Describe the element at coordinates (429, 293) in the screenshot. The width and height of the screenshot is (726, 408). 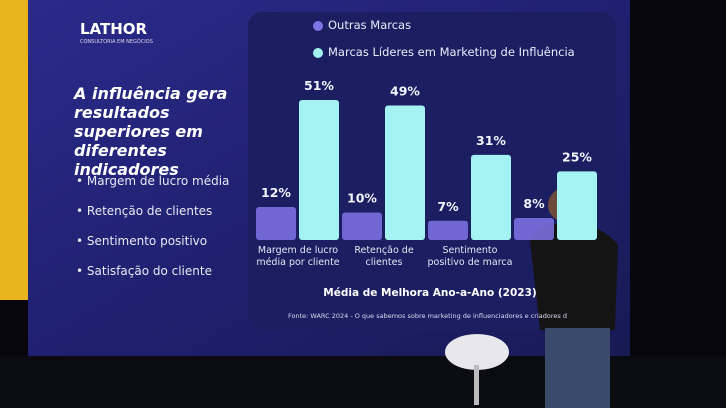
I see `chart-title: Média de Melhora Ano-a-Ano (2023)` at that location.